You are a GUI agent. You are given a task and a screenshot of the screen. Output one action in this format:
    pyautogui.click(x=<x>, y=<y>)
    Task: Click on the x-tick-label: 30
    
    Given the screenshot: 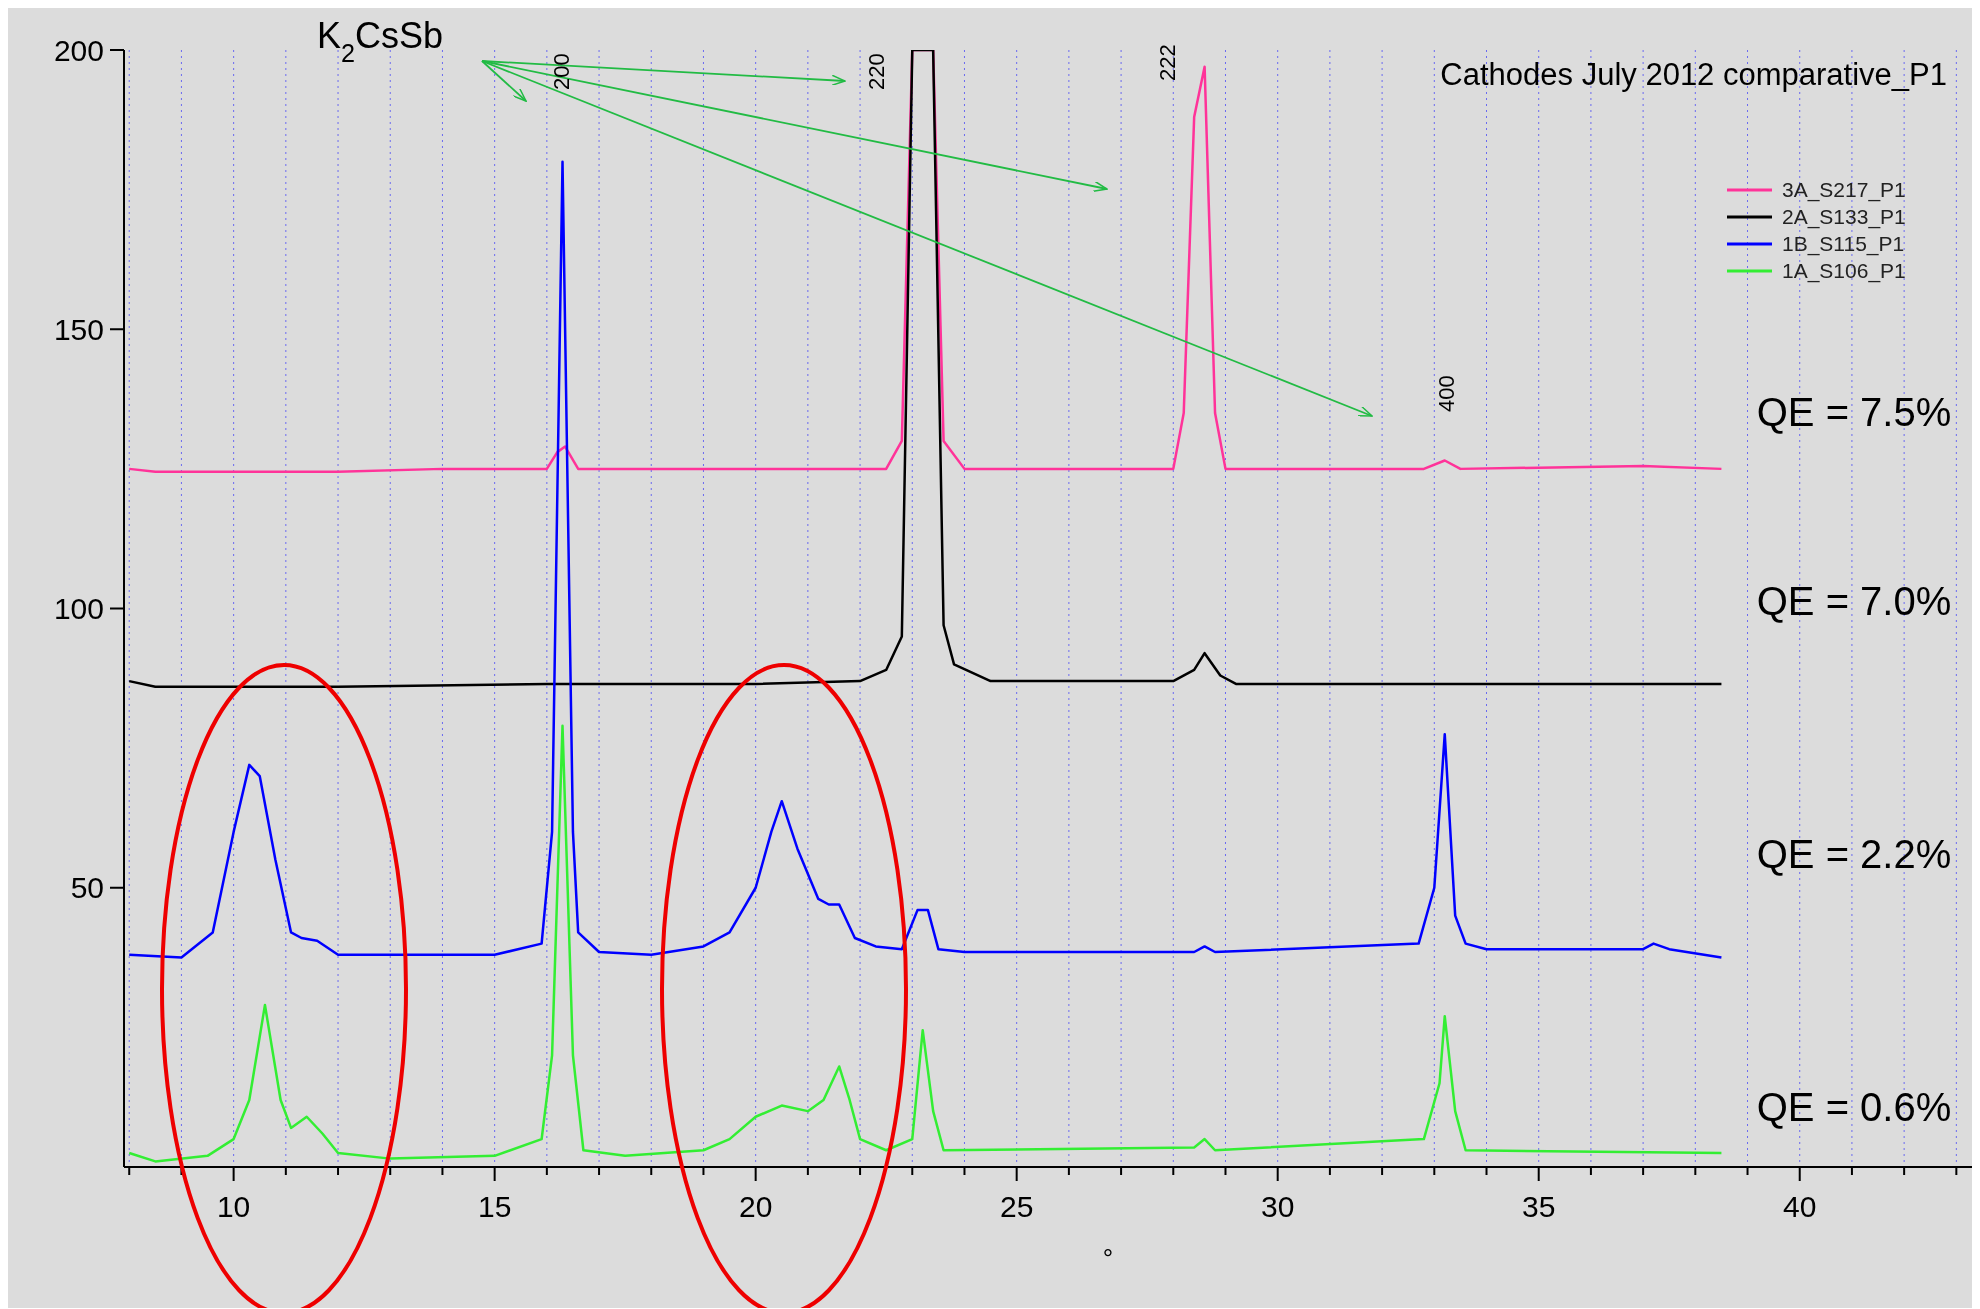 What is the action you would take?
    pyautogui.click(x=1278, y=1206)
    